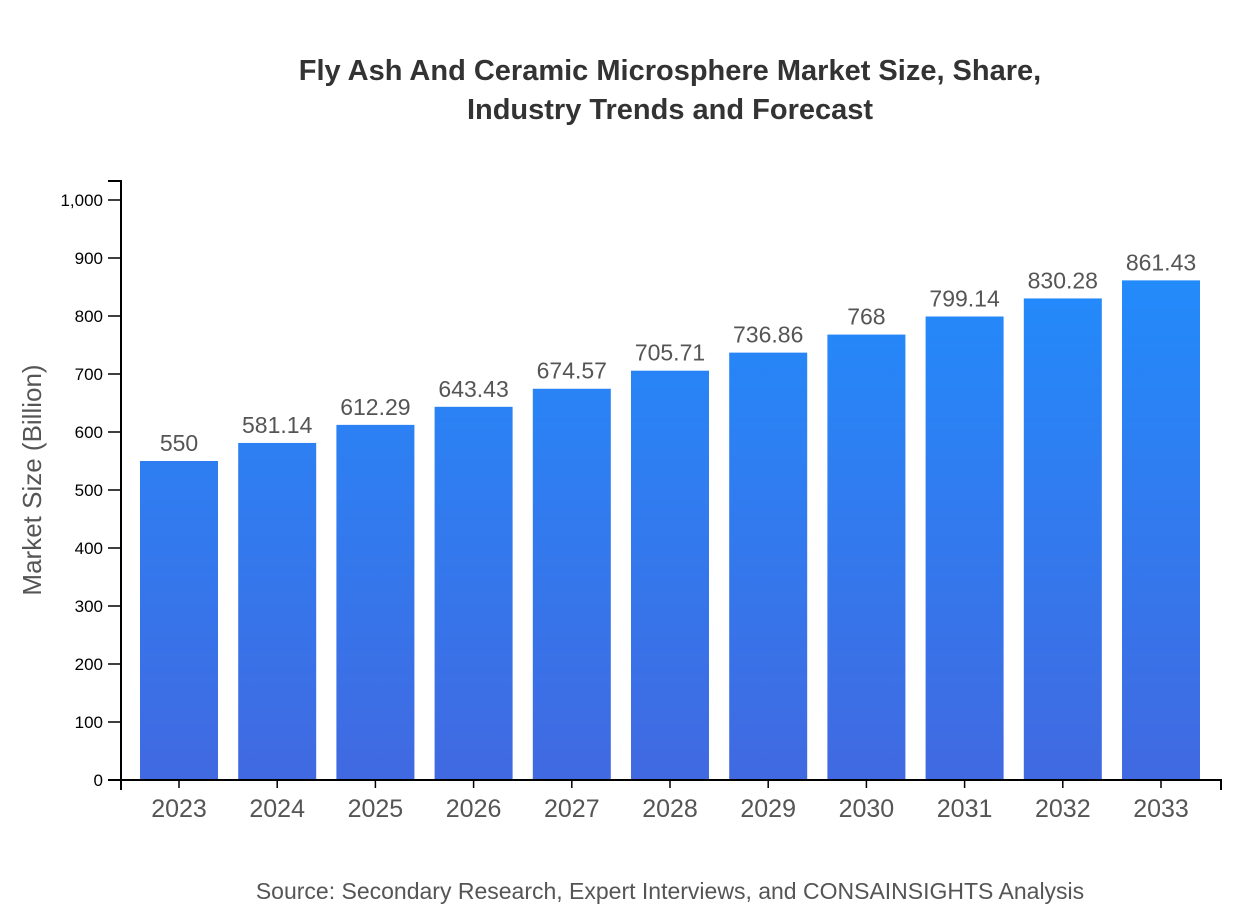  I want to click on bar-2033, so click(1161, 530).